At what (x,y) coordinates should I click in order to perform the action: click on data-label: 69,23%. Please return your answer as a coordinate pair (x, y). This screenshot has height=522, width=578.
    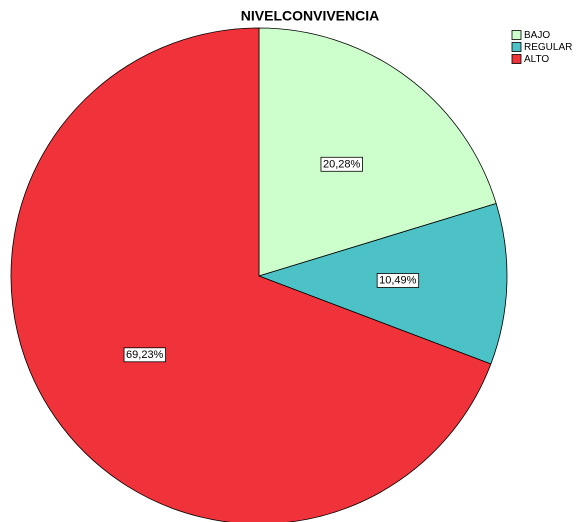
    Looking at the image, I should click on (144, 355).